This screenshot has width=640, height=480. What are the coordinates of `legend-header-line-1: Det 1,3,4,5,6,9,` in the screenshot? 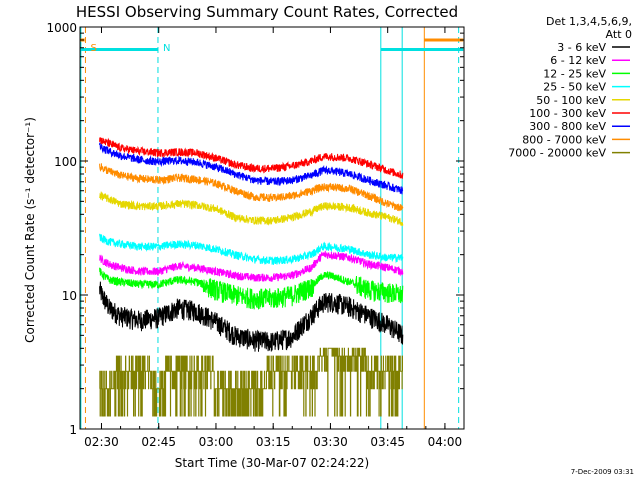 It's located at (589, 21).